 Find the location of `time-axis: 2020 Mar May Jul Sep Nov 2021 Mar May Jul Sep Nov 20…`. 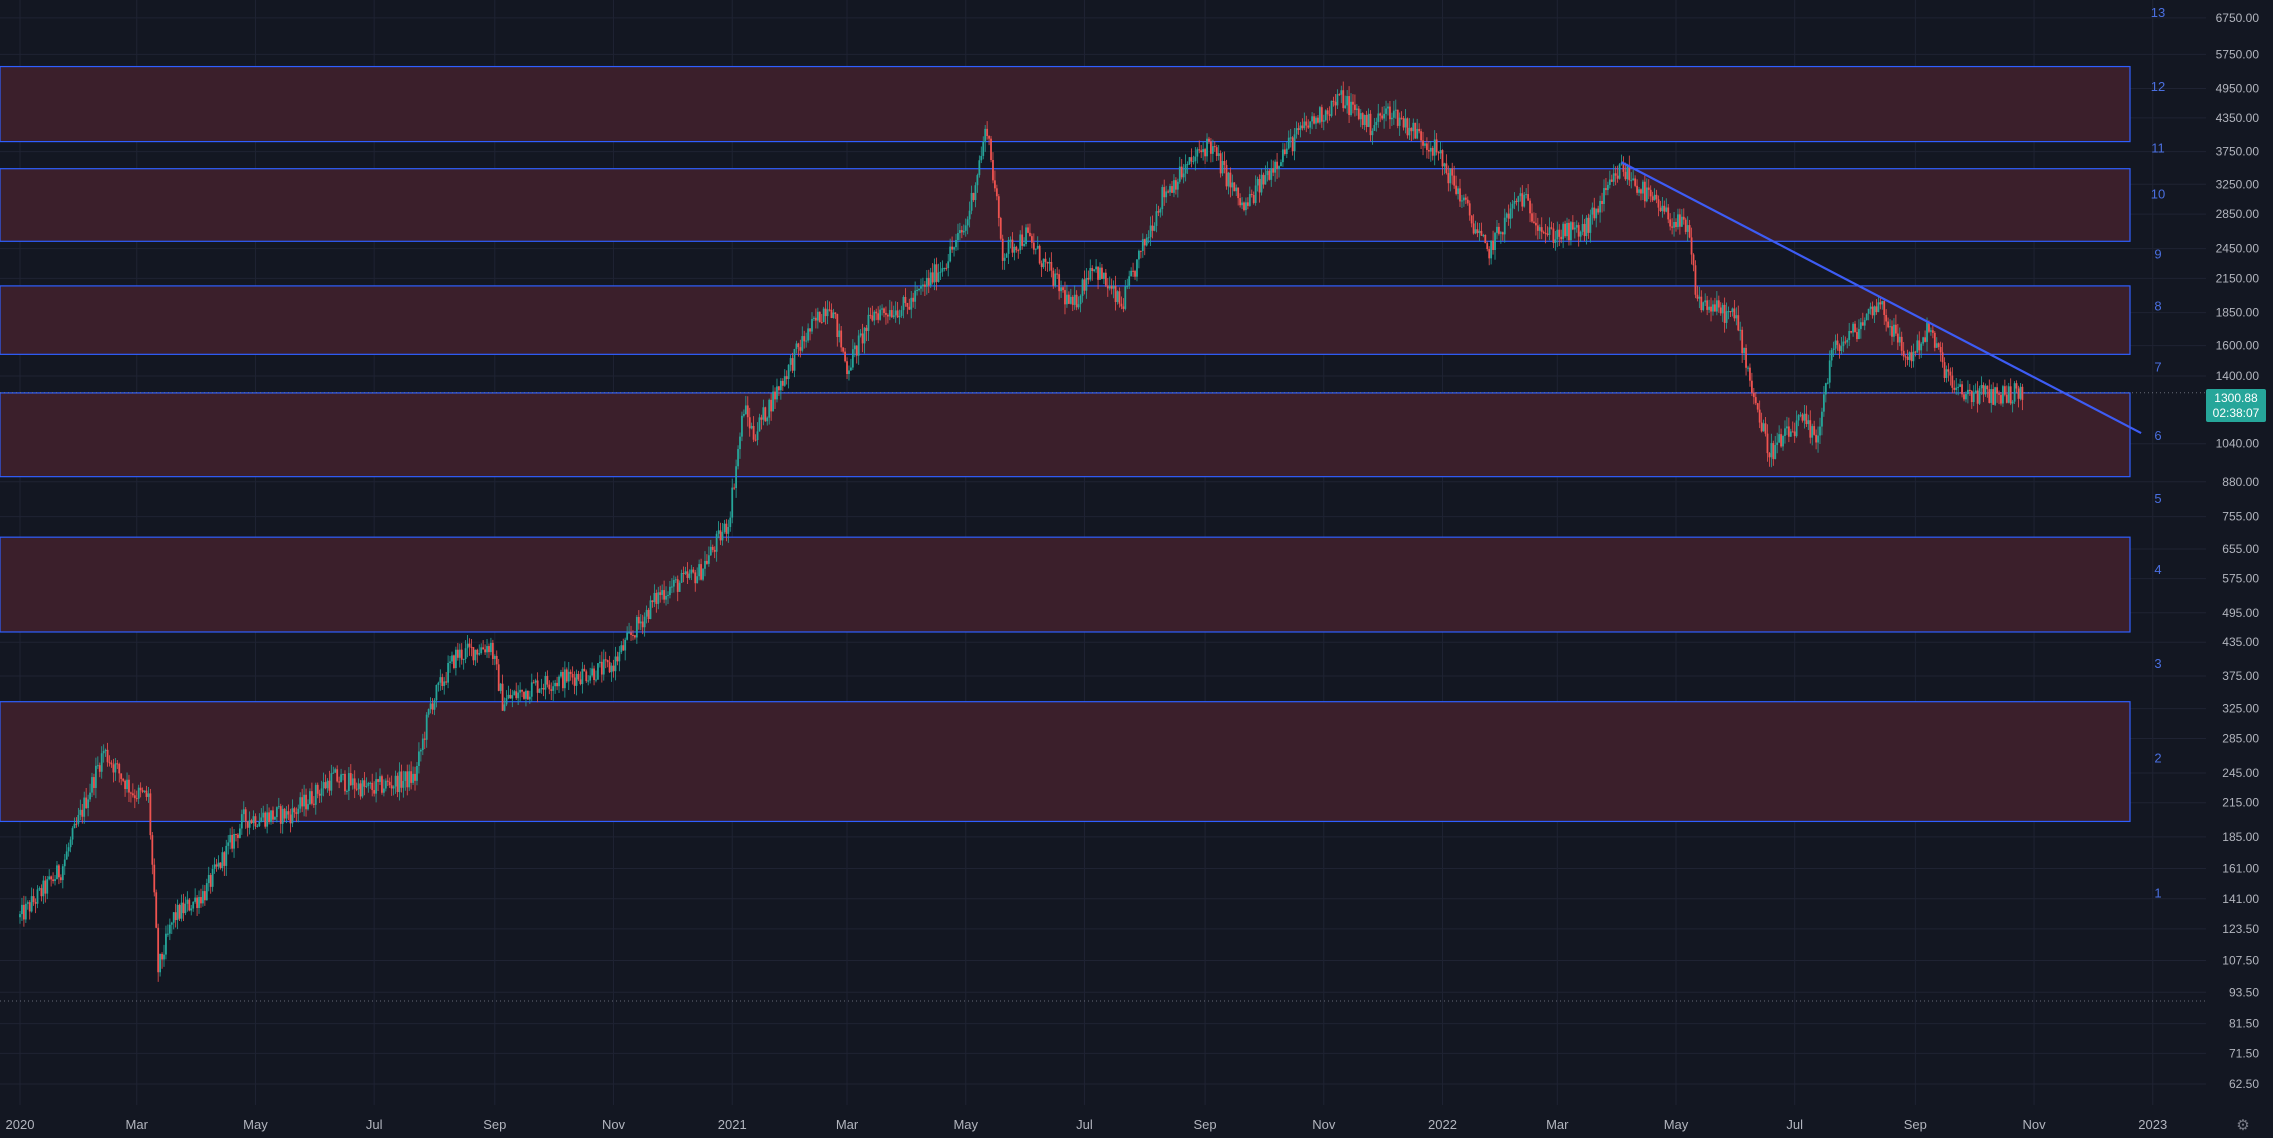

time-axis: 2020 Mar May Jul Sep Nov 2021 Mar May Jul Sep Nov 20… is located at coordinates (1103, 1121).